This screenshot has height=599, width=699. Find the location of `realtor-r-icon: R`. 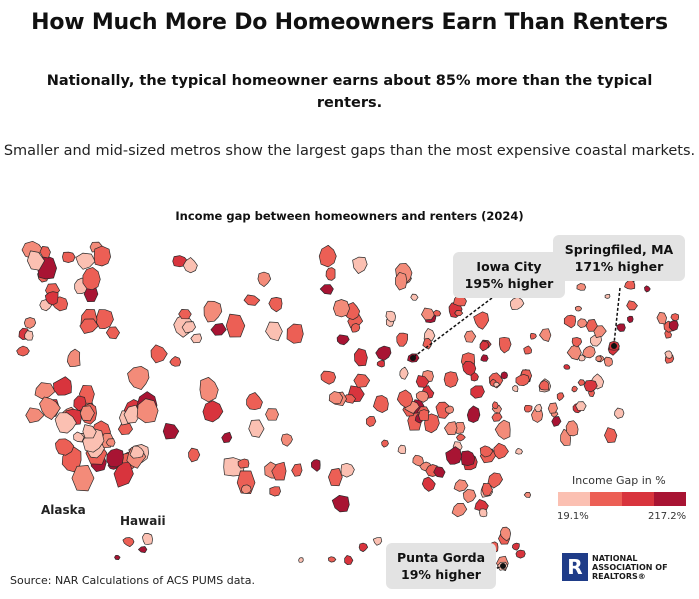

realtor-r-icon: R is located at coordinates (575, 567).